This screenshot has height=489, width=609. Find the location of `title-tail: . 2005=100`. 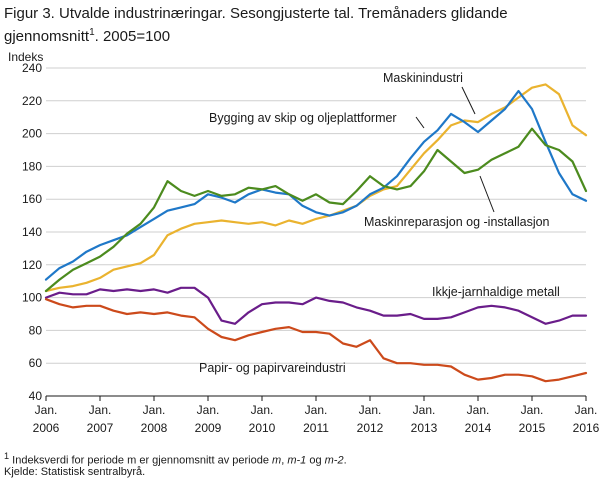

title-tail: . 2005=100 is located at coordinates (132, 36).